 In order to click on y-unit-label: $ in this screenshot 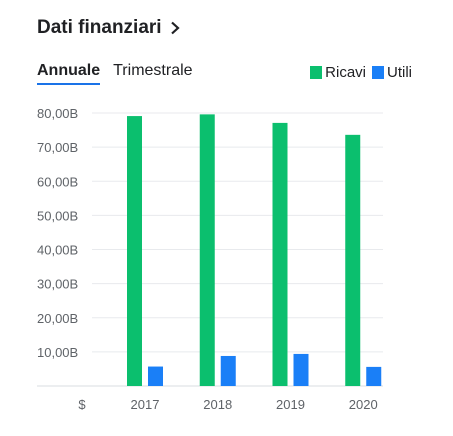, I will do `click(82, 404)`.